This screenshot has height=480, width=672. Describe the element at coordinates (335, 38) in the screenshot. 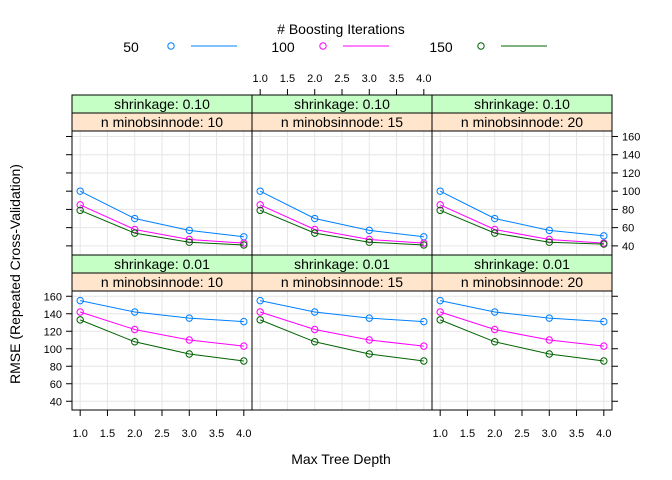

I see `legend: # Boosting Iterations 50 100 150` at that location.